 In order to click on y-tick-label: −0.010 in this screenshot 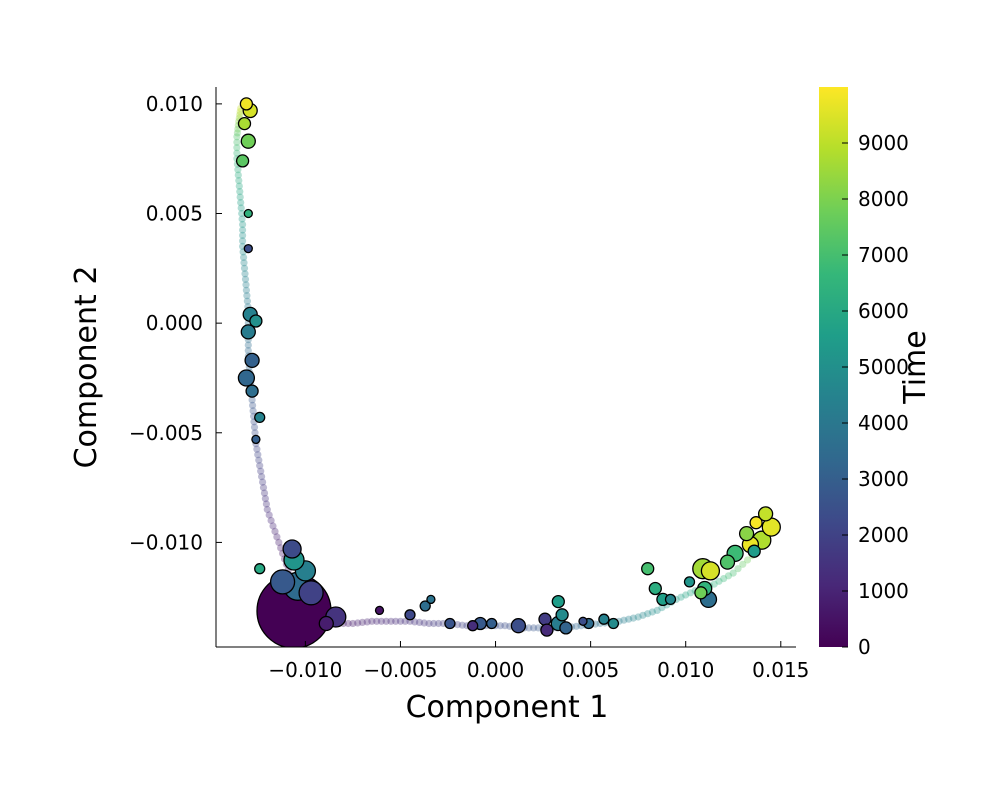, I will do `click(166, 542)`.